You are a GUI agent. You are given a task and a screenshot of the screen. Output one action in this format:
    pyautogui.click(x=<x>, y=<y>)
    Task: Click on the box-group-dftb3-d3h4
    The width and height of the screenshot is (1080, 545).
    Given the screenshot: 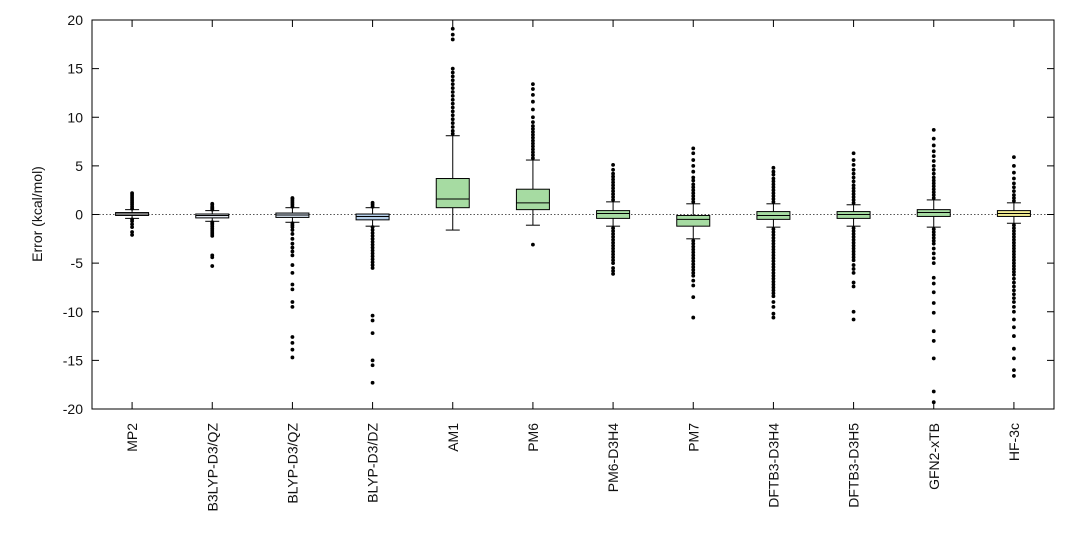 What is the action you would take?
    pyautogui.click(x=773, y=242)
    